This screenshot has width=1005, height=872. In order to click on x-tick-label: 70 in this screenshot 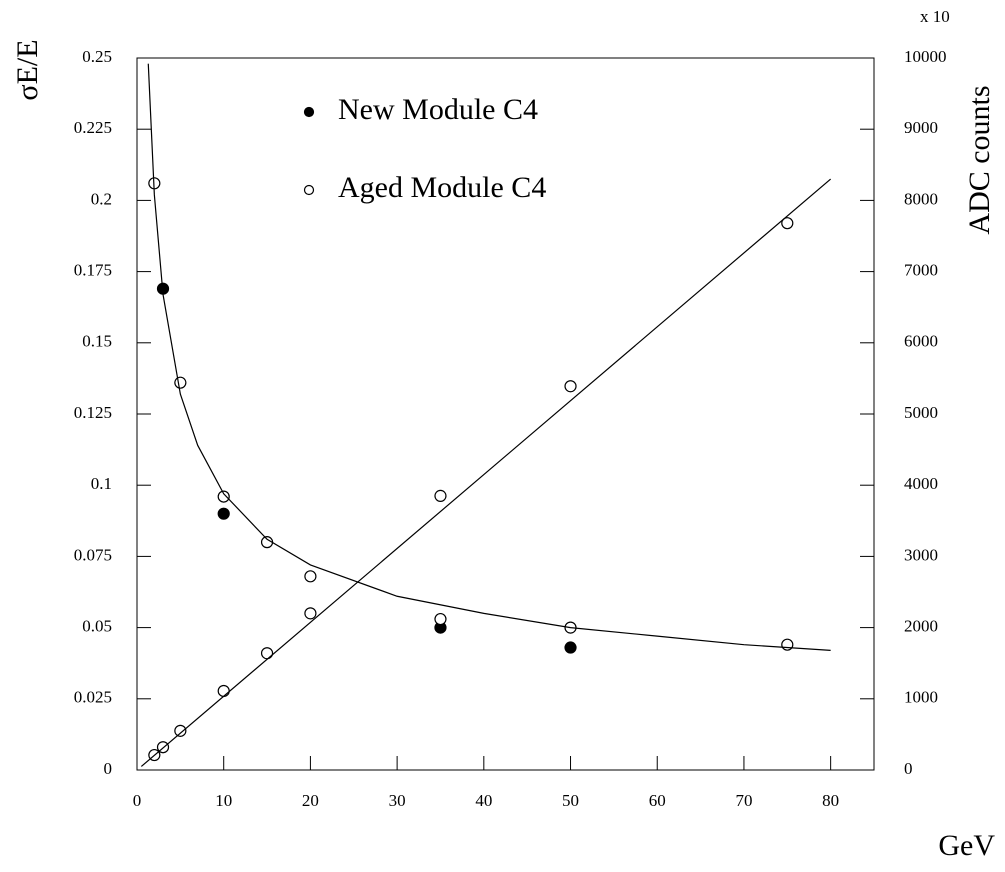, I will do `click(743, 800)`.